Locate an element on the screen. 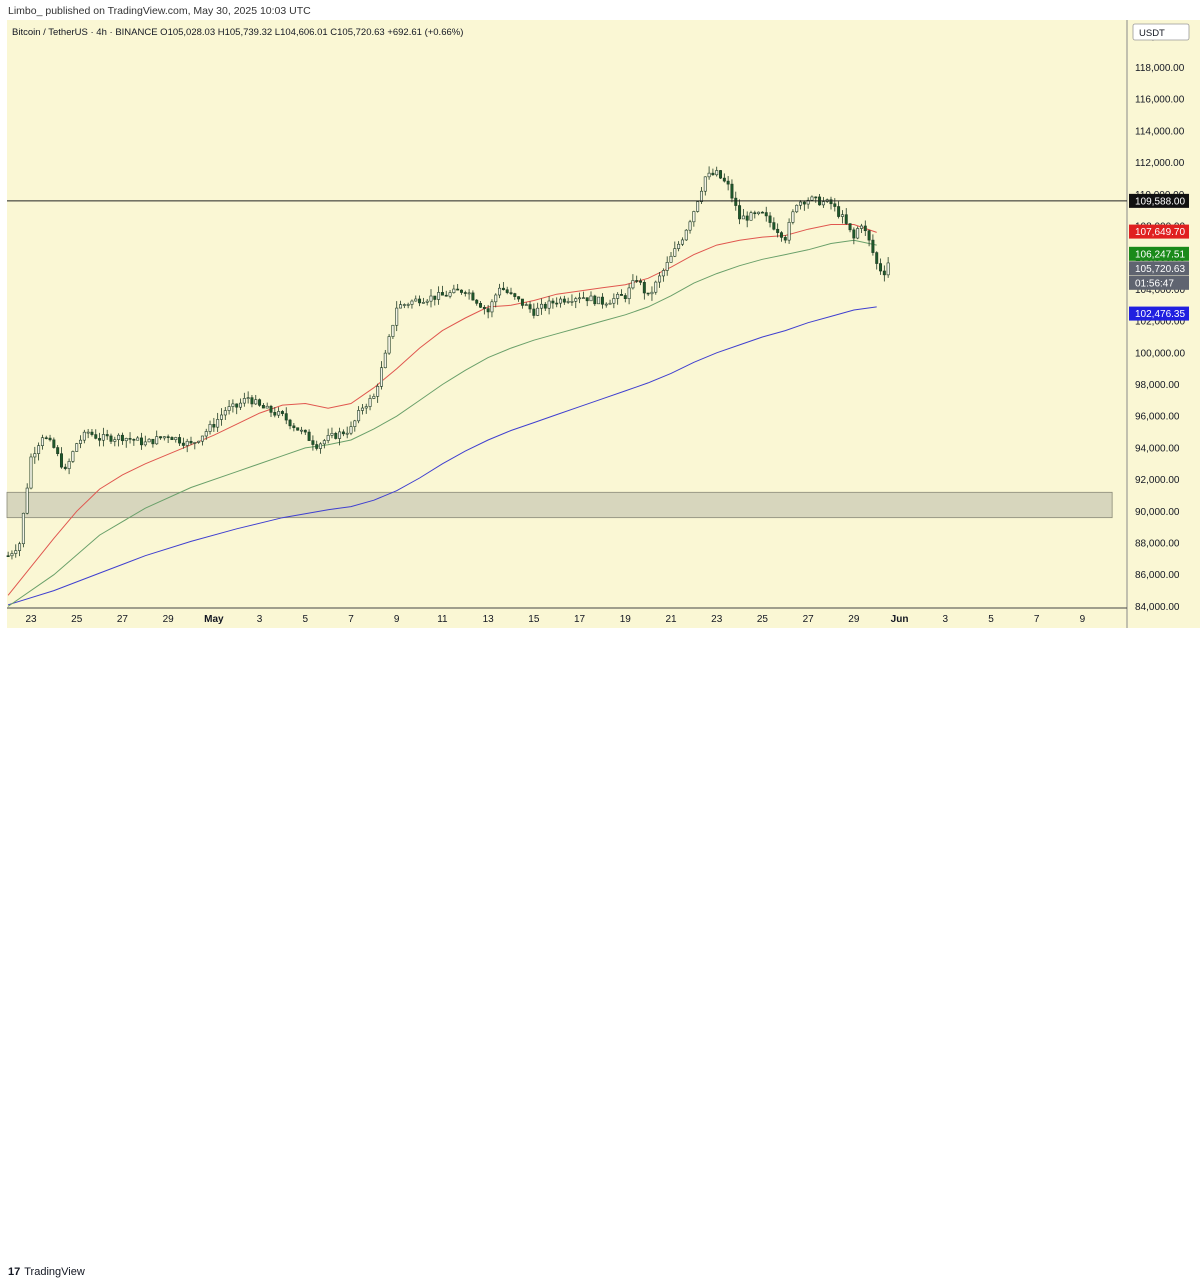 The height and width of the screenshot is (1278, 1200). price-tick-label: 104,000.00 is located at coordinates (1160, 290).